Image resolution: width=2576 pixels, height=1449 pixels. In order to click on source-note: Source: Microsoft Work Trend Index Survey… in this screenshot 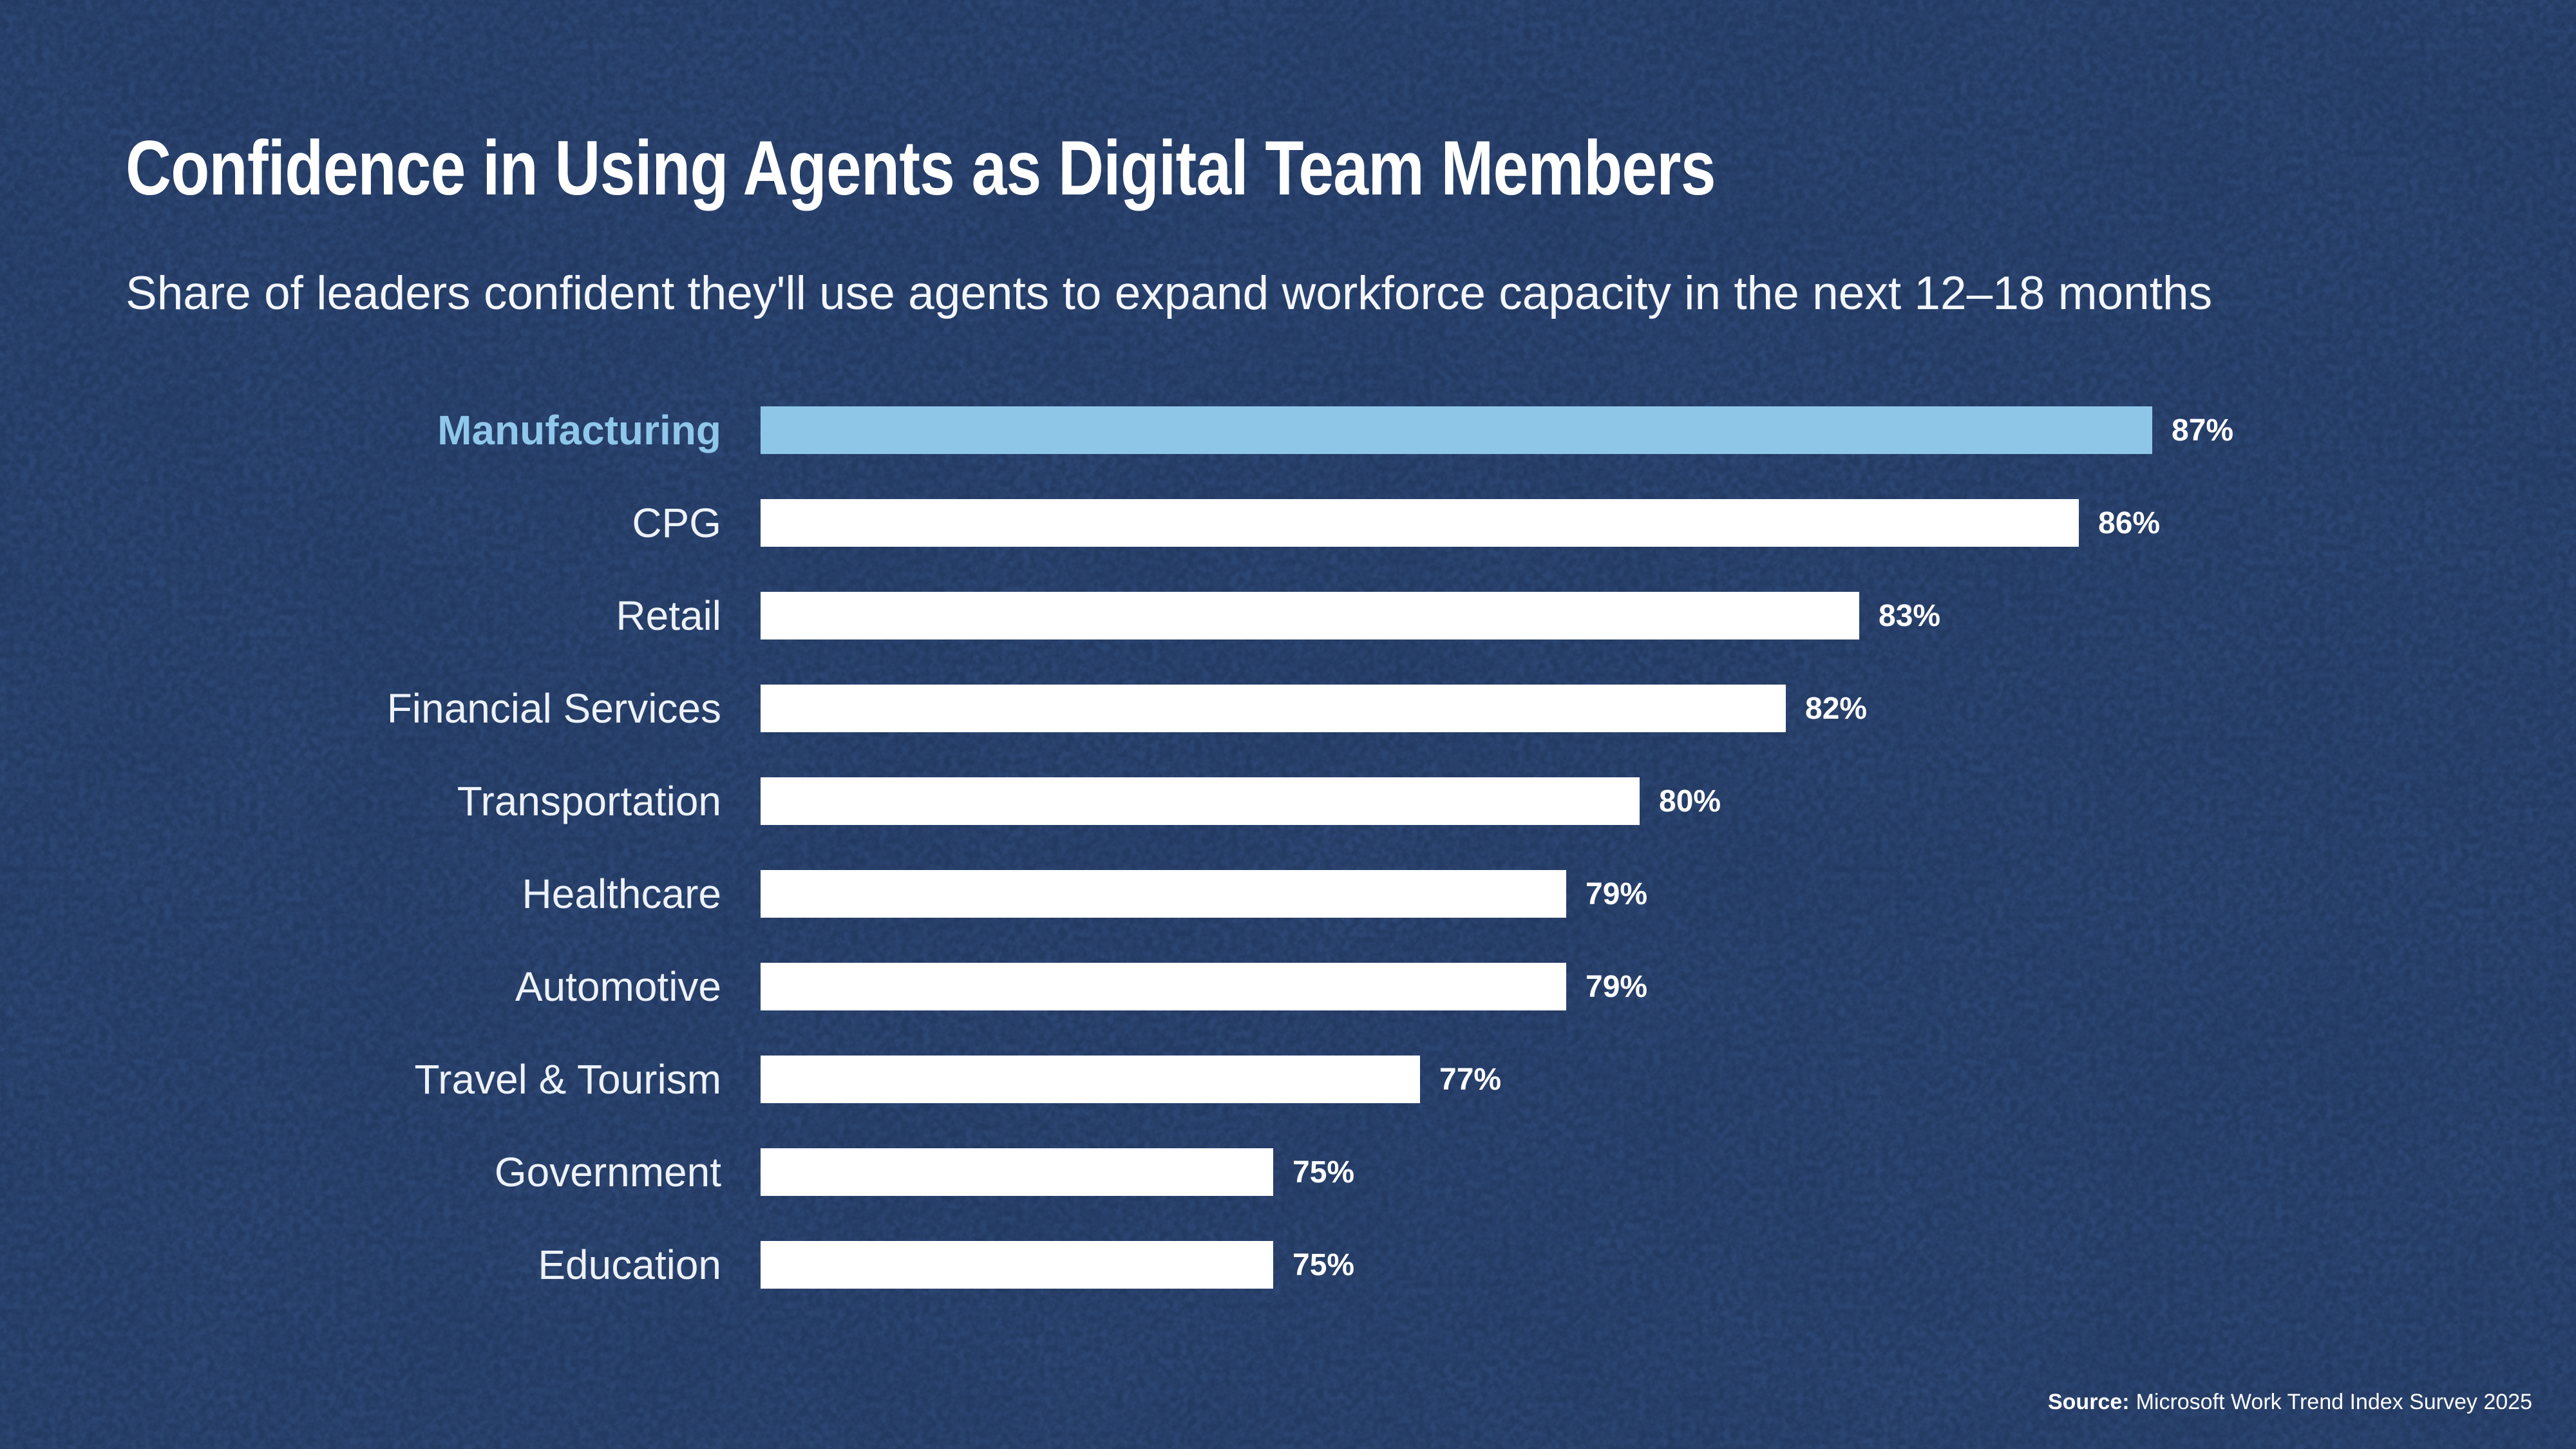, I will do `click(2290, 1403)`.